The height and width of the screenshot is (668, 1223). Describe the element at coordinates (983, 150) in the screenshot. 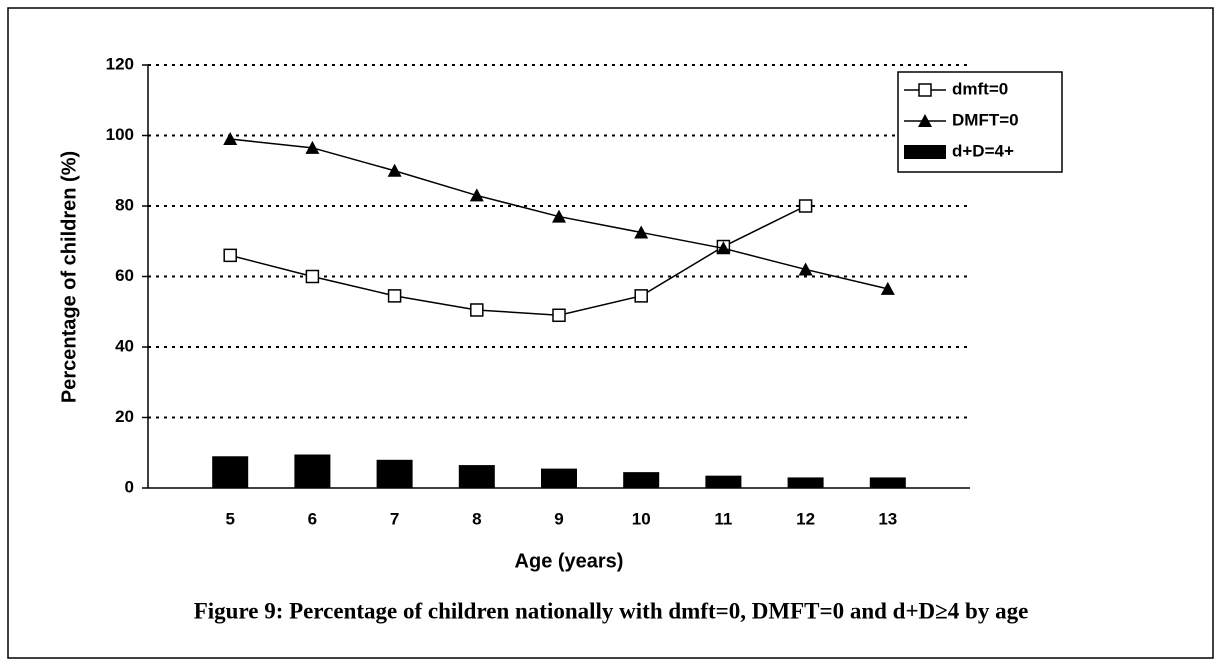

I see `legend-label: d+D=4+` at that location.